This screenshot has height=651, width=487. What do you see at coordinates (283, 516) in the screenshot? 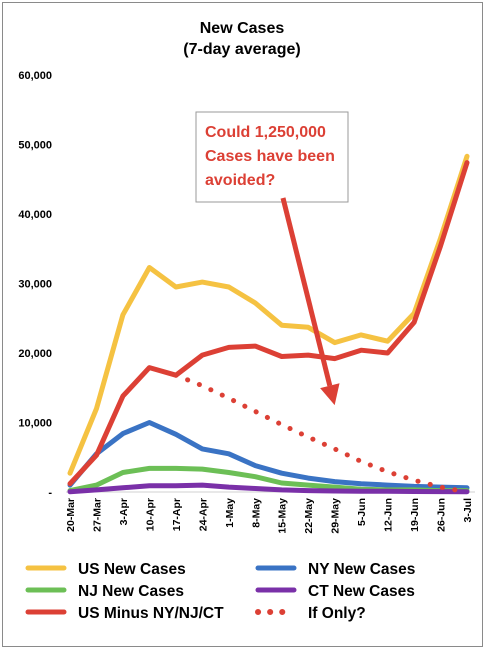
I see `x-tick-label: 15-May` at bounding box center [283, 516].